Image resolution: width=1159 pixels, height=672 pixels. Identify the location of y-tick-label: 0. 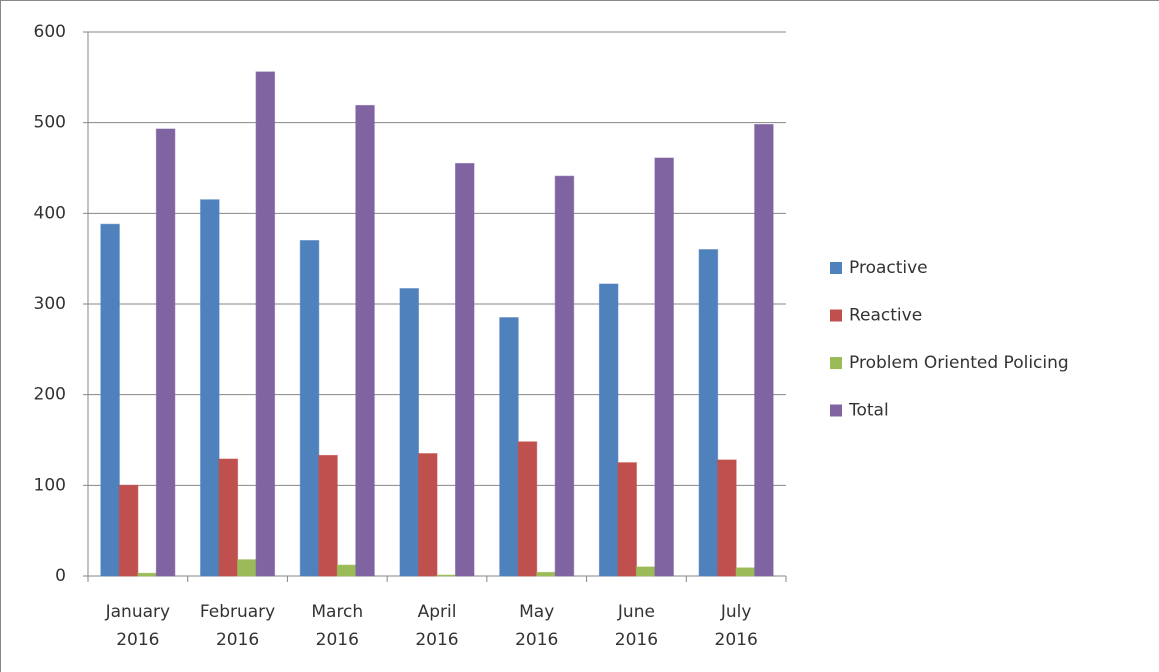
(60, 576).